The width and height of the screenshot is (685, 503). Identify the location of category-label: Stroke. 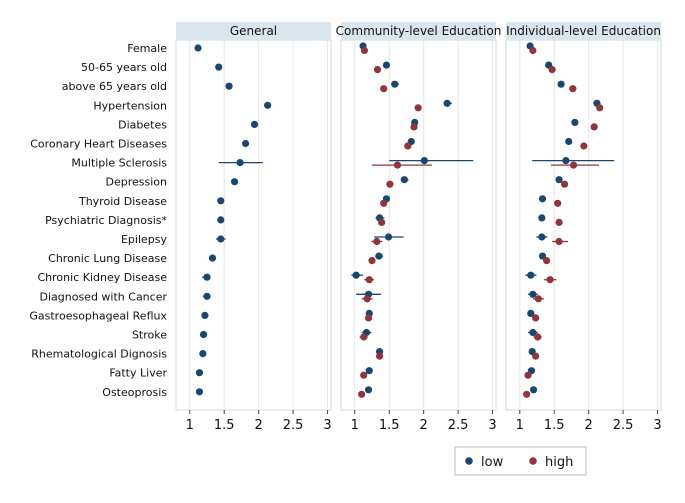
(149, 335).